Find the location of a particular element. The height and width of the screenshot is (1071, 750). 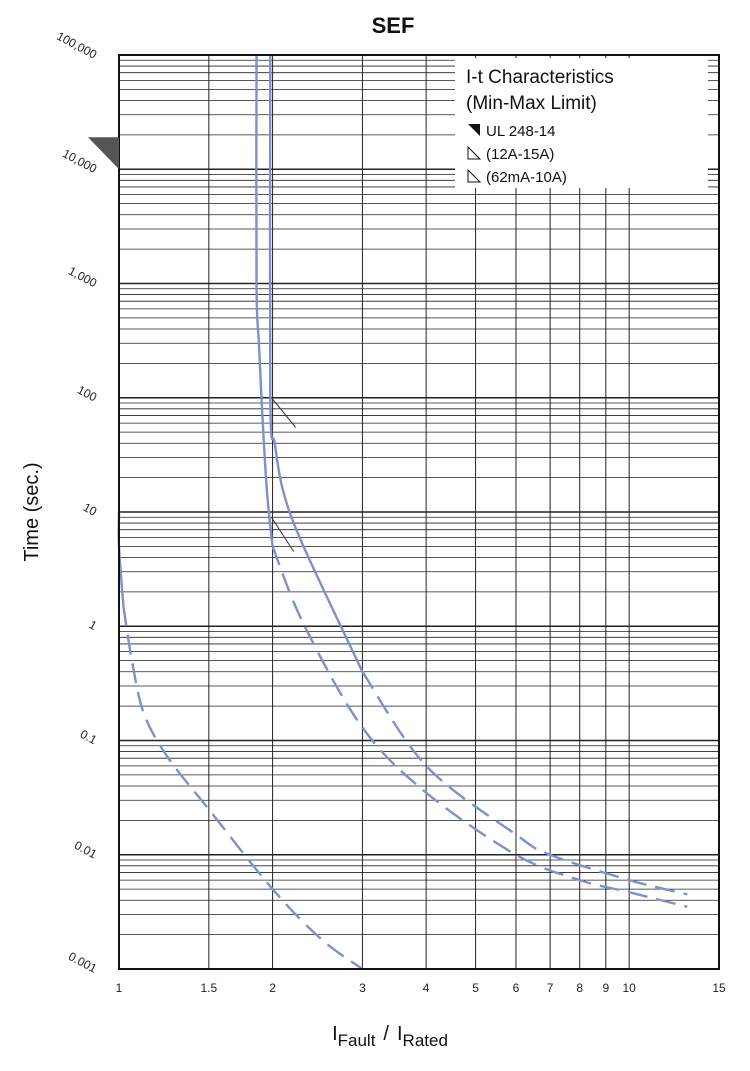

x-tick-label: 1 is located at coordinates (119, 988).